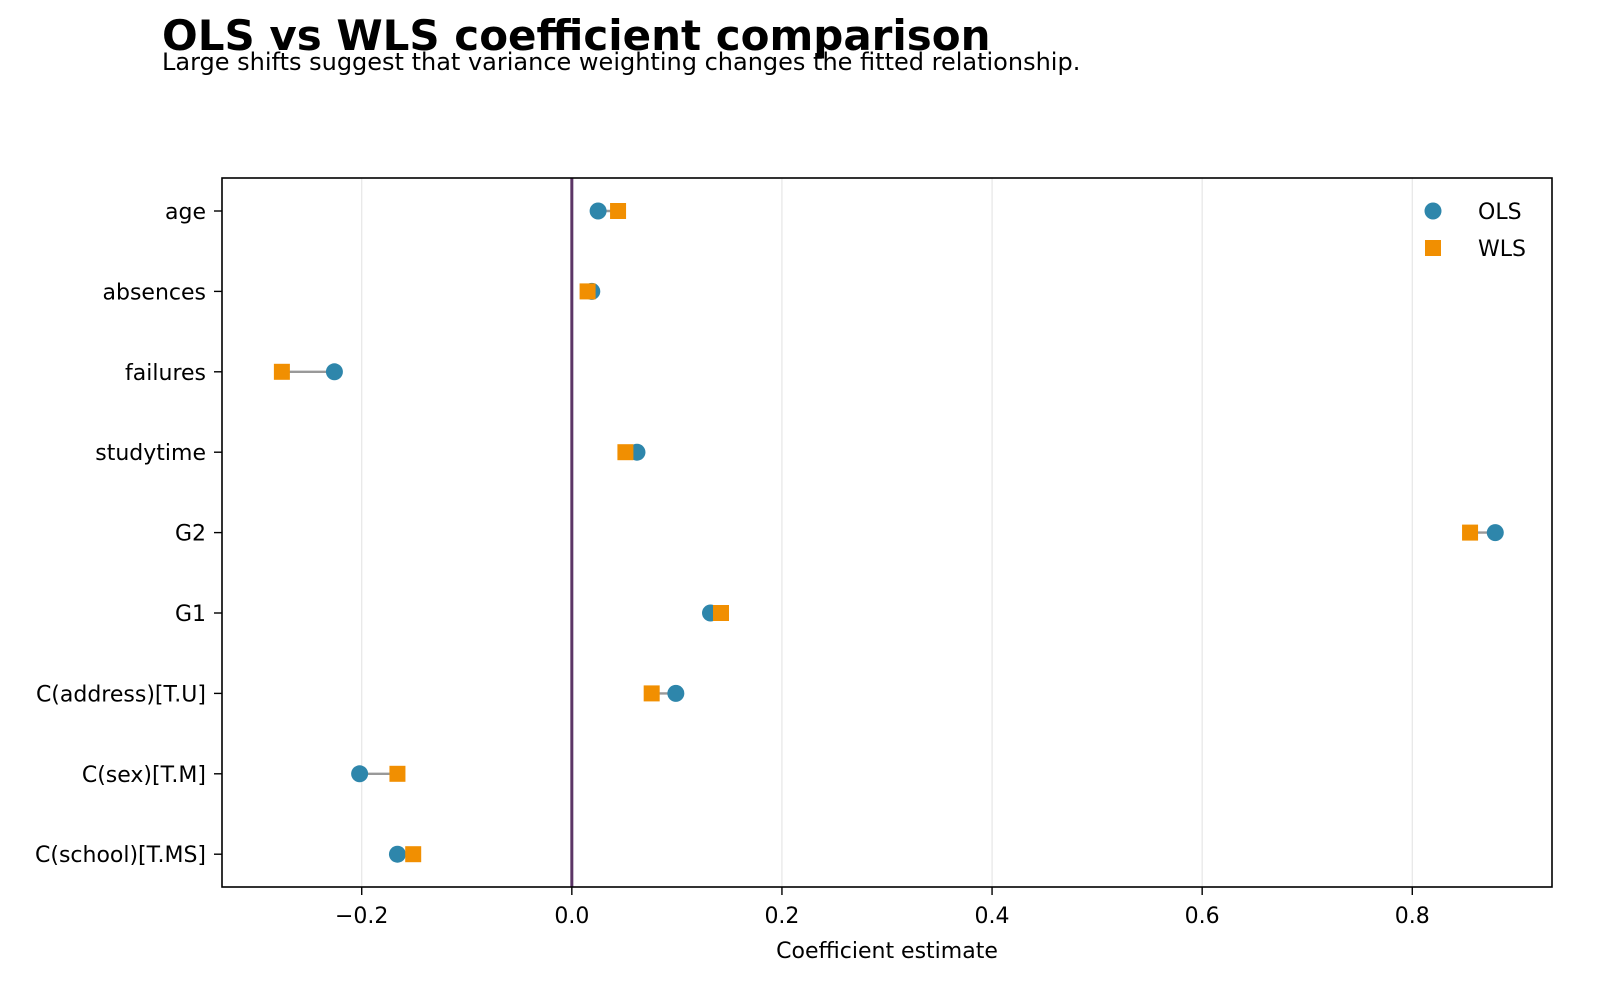 The height and width of the screenshot is (1000, 1600). What do you see at coordinates (190, 614) in the screenshot?
I see `y-tick-label: G1` at bounding box center [190, 614].